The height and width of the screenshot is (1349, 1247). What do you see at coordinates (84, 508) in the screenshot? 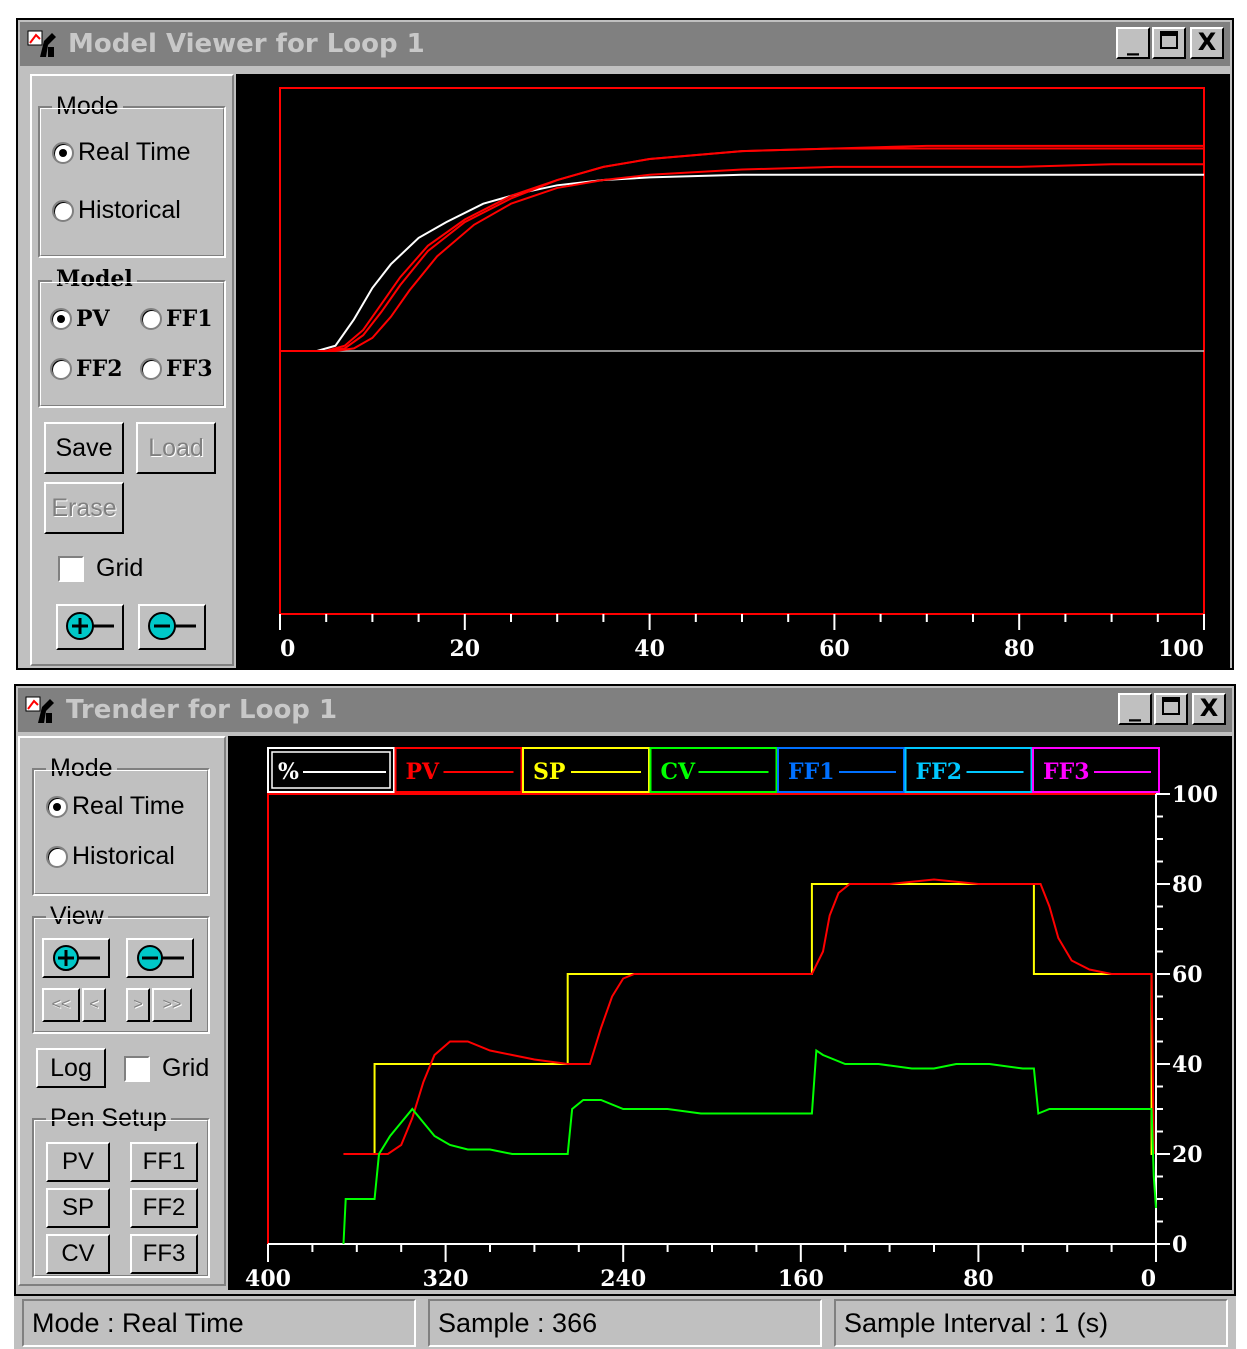
I see `erase-button: Erase` at bounding box center [84, 508].